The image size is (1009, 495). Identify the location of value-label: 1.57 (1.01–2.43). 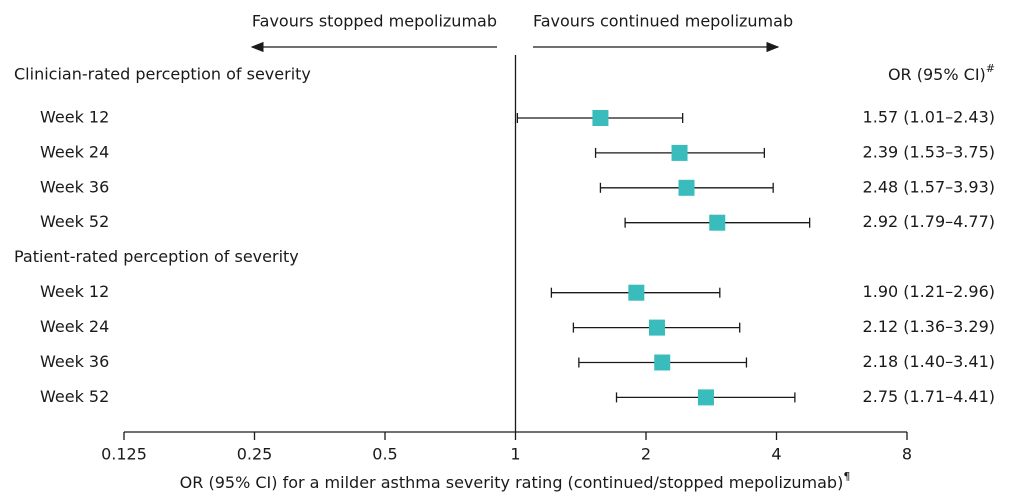
(929, 117).